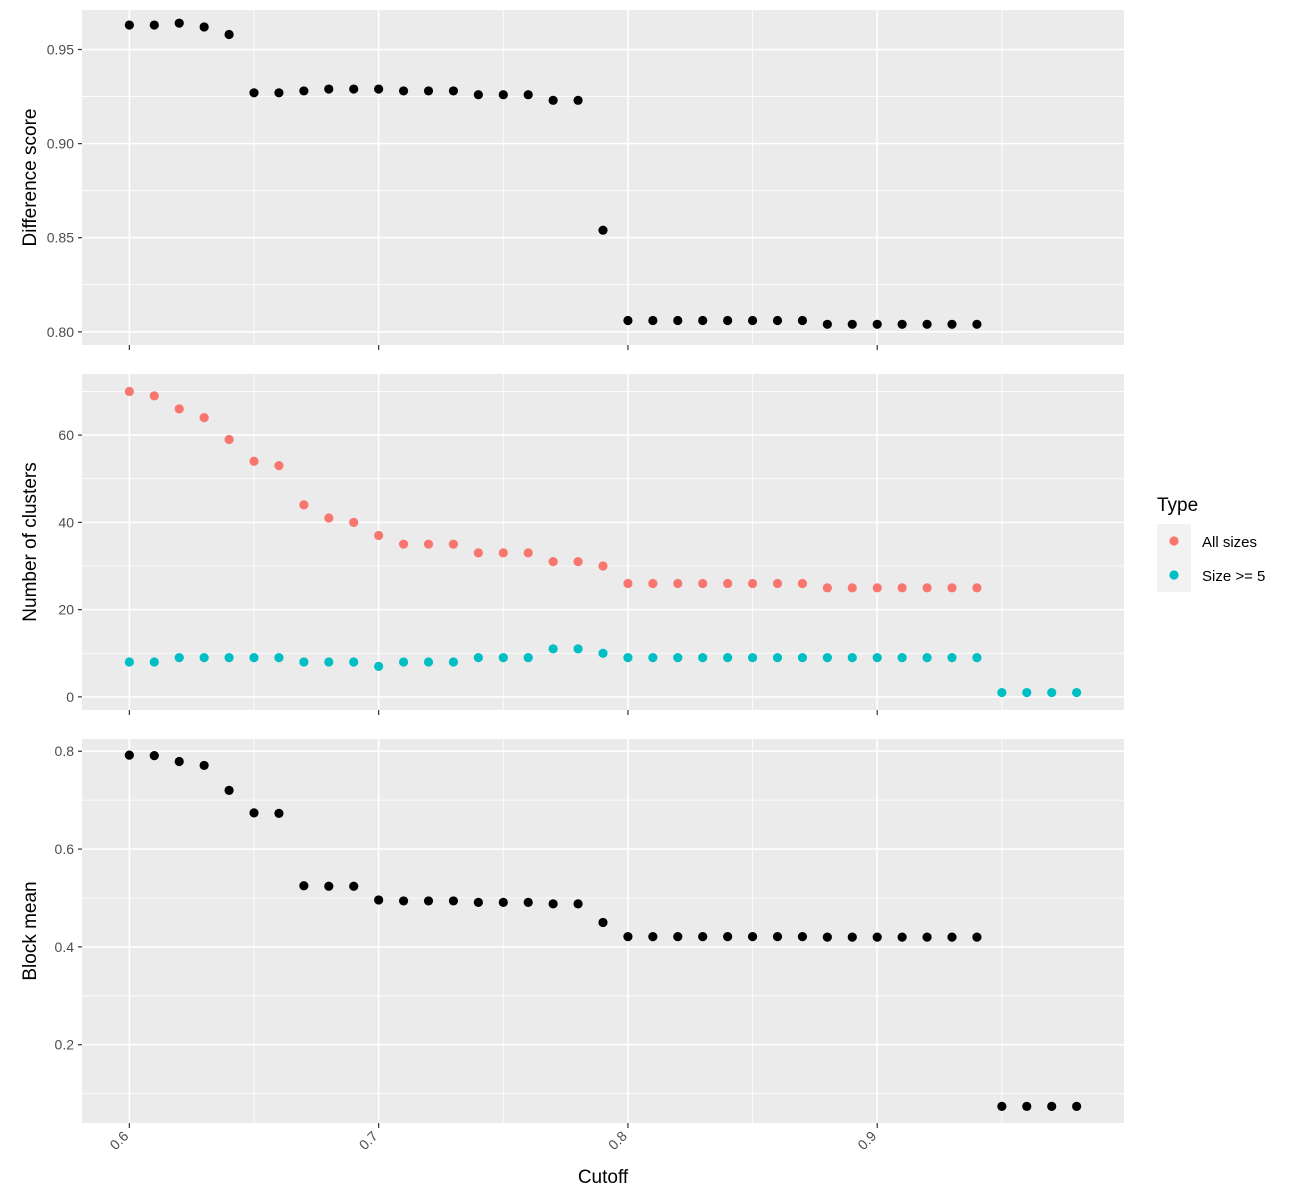 Image resolution: width=1300 pixels, height=1200 pixels. Describe the element at coordinates (70, 697) in the screenshot. I see `y-tick-label: 0` at that location.